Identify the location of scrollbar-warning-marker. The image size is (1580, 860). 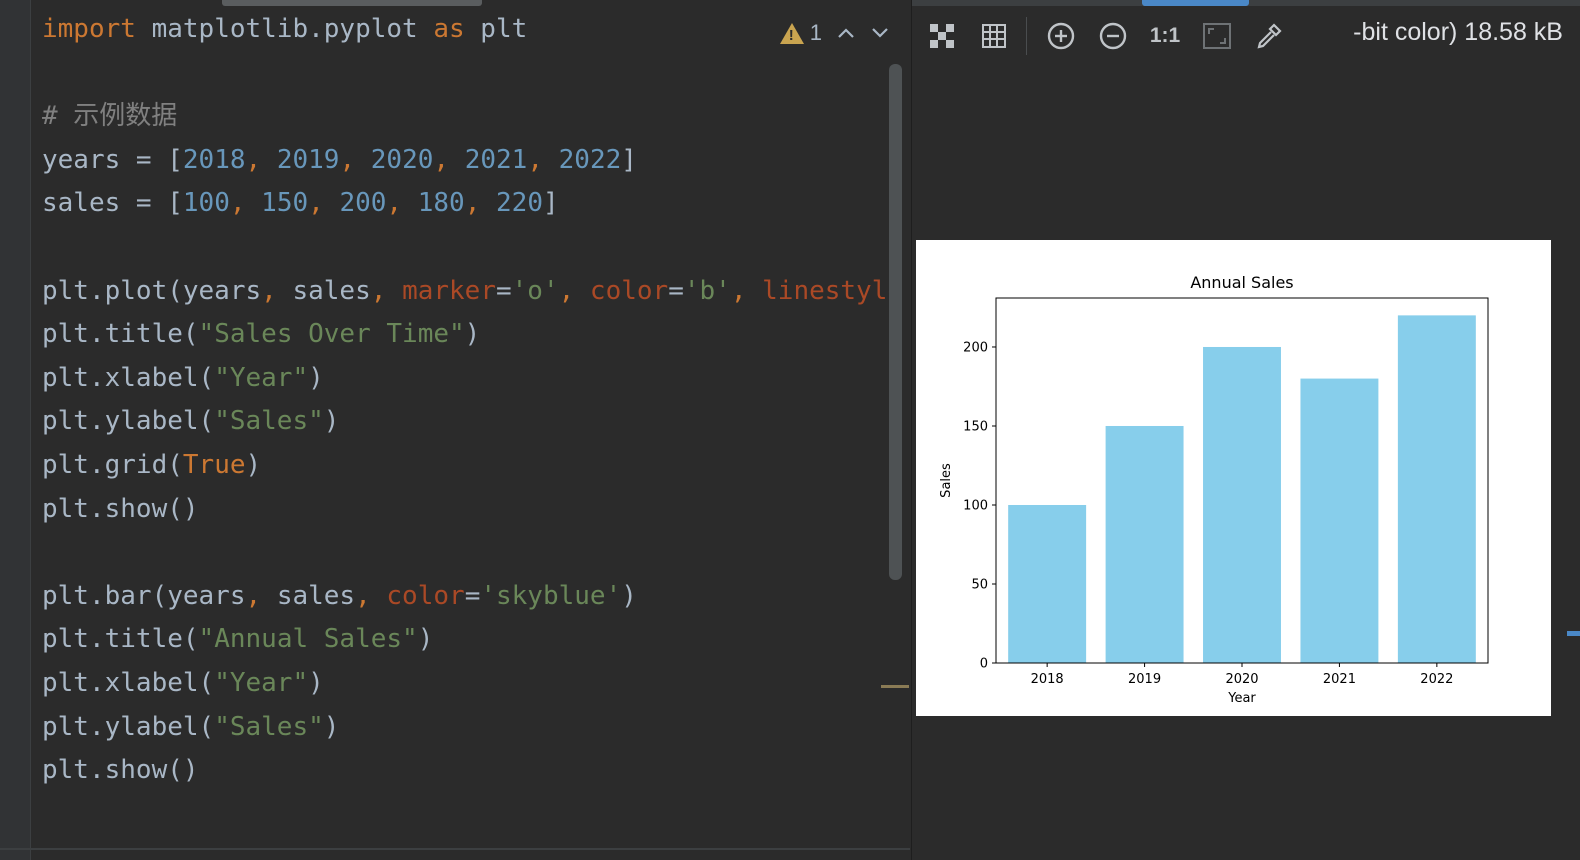
(895, 686).